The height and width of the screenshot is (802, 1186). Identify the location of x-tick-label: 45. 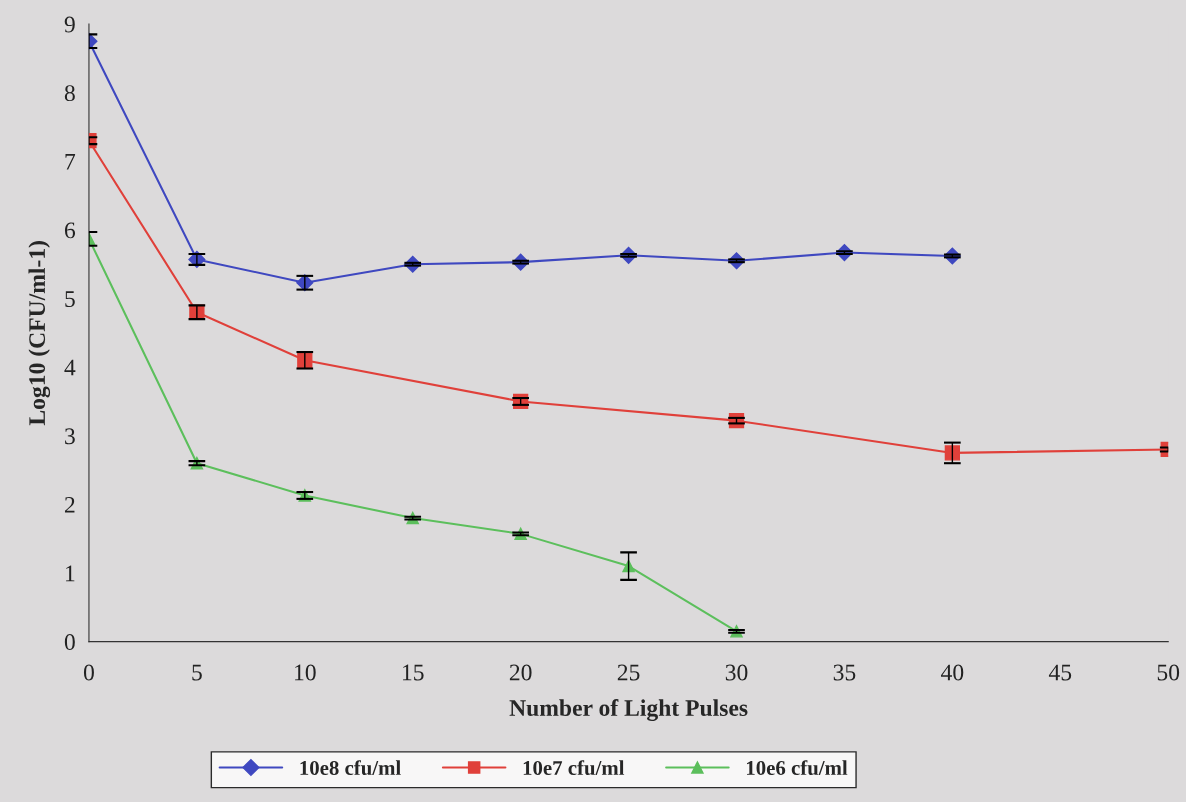
(1060, 672).